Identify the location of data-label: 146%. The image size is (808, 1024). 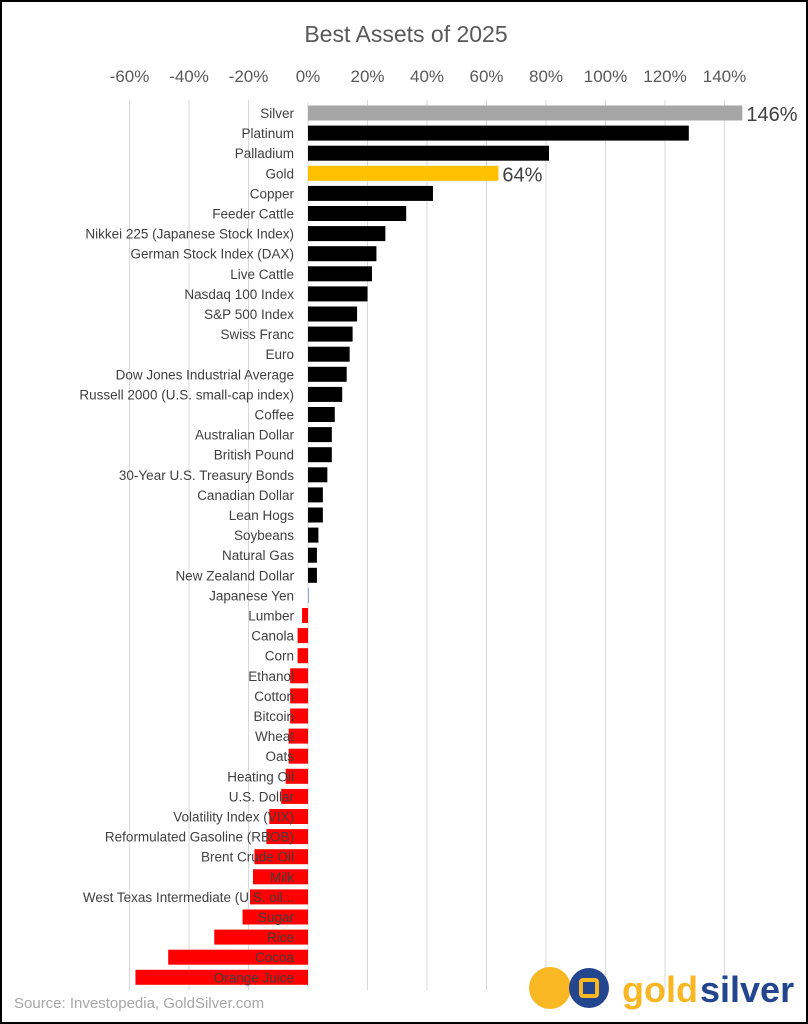
(771, 115).